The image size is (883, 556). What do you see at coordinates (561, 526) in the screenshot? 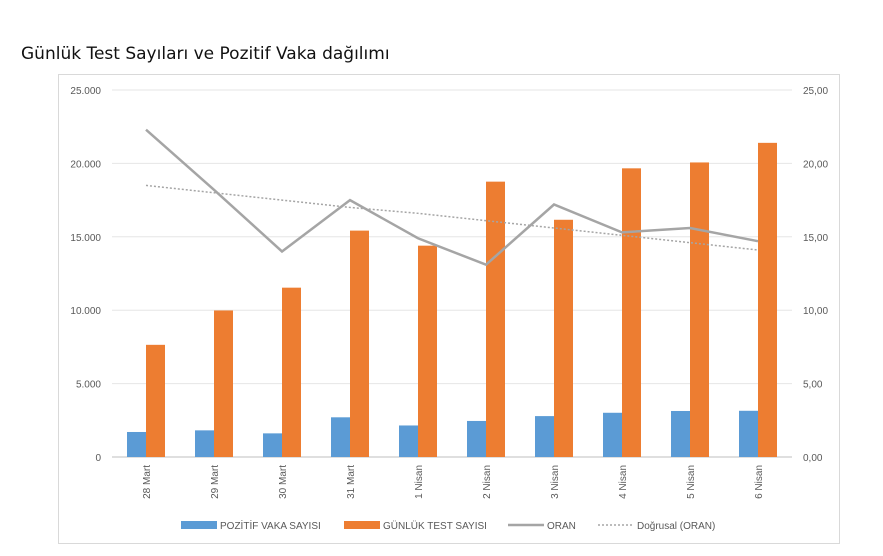
I see `legend-label: ORAN` at bounding box center [561, 526].